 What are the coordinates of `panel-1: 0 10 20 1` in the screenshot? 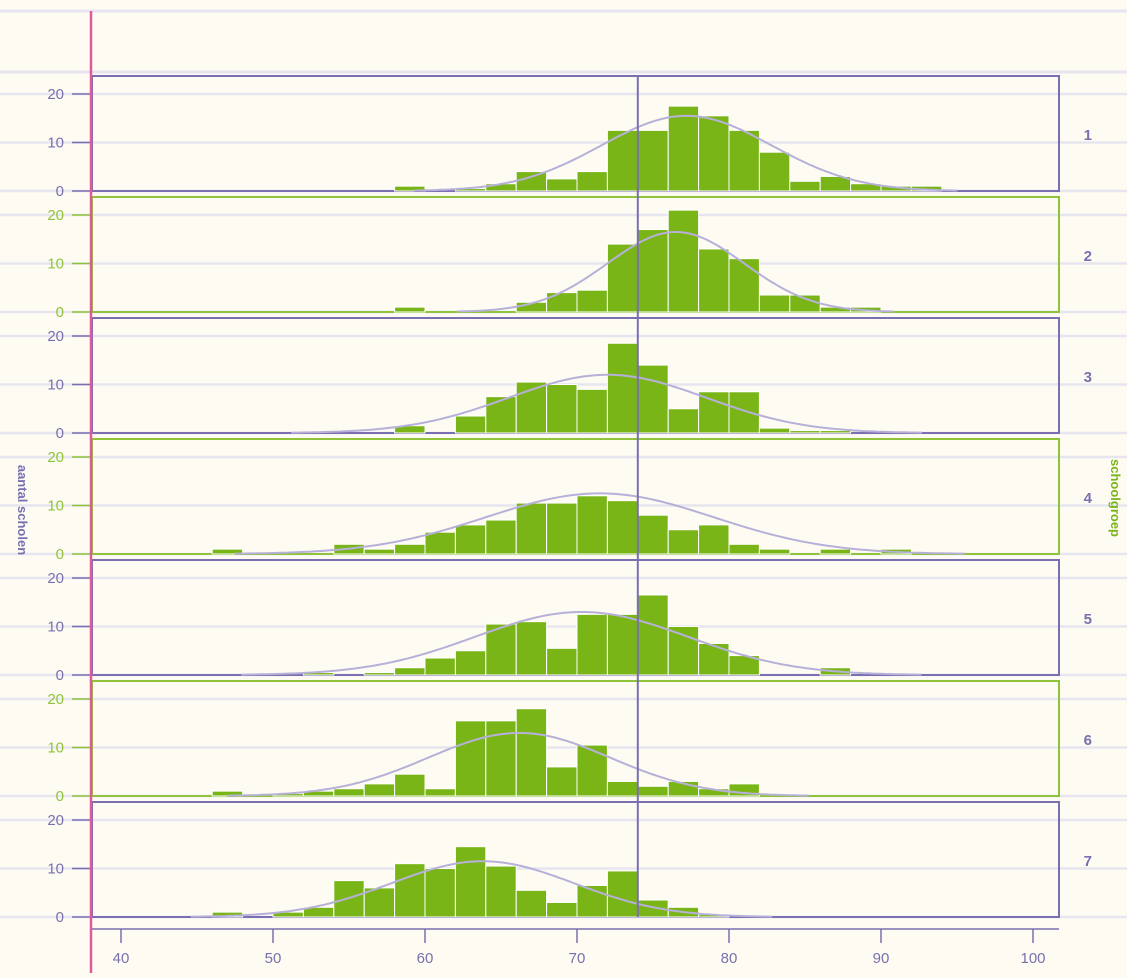 It's located at (569, 137).